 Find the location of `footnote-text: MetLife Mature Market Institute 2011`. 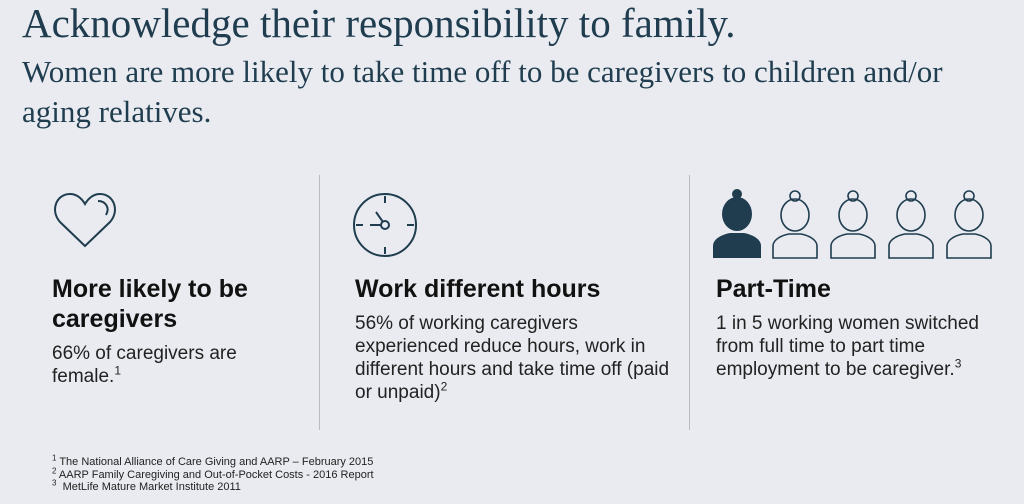

footnote-text: MetLife Mature Market Institute 2011 is located at coordinates (151, 487).